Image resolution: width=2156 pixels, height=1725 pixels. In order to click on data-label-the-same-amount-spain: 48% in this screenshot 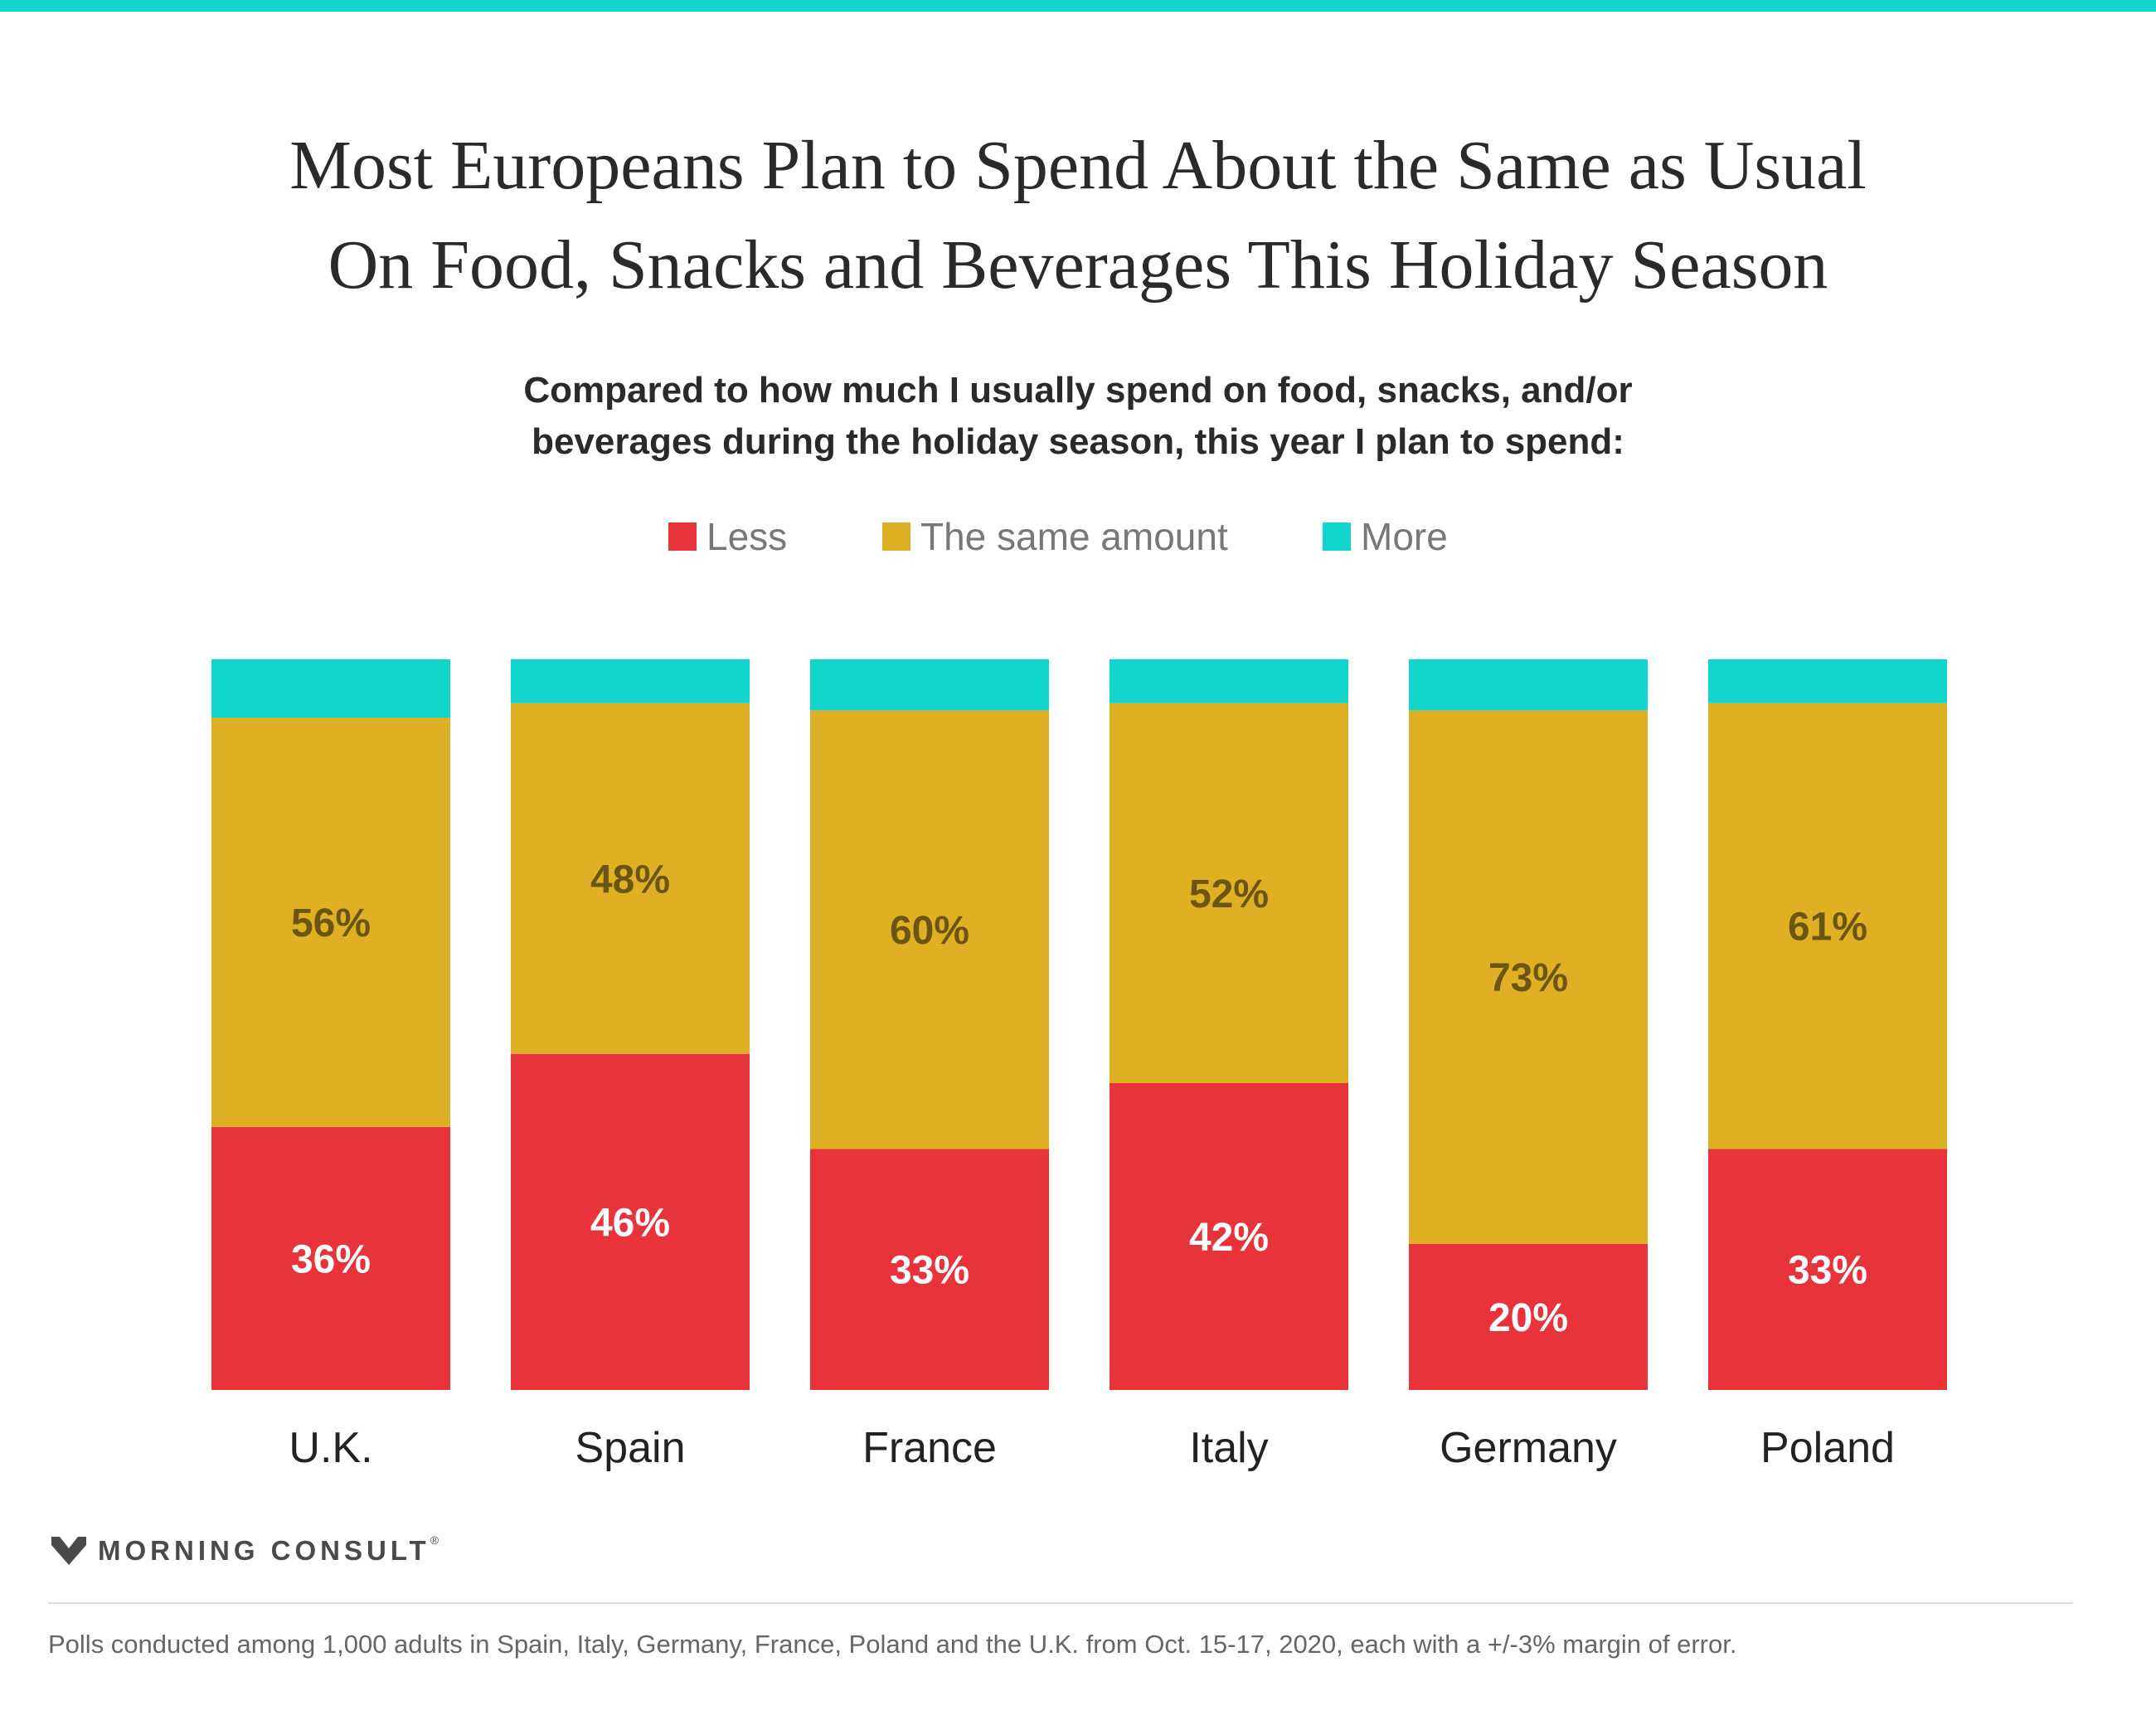, I will do `click(630, 879)`.